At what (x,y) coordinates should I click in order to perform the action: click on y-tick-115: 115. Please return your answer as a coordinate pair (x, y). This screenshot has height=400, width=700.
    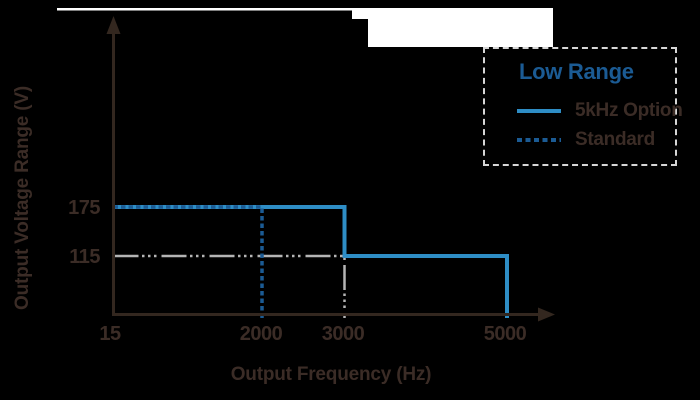
    Looking at the image, I should click on (84, 257).